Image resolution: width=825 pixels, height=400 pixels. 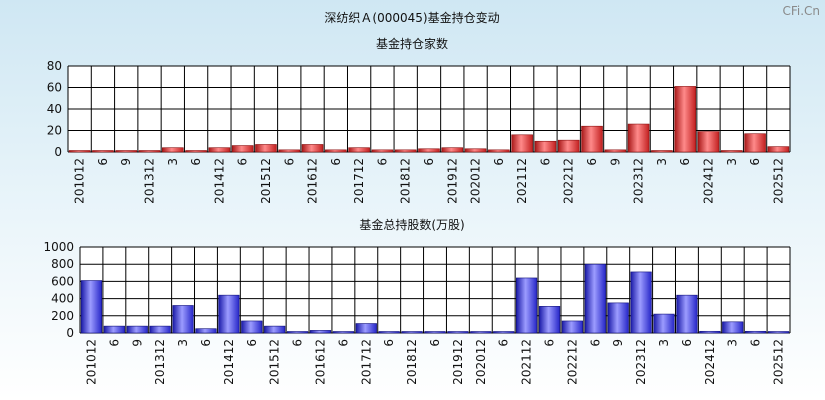 I want to click on y-tick-label: 40, so click(x=54, y=109).